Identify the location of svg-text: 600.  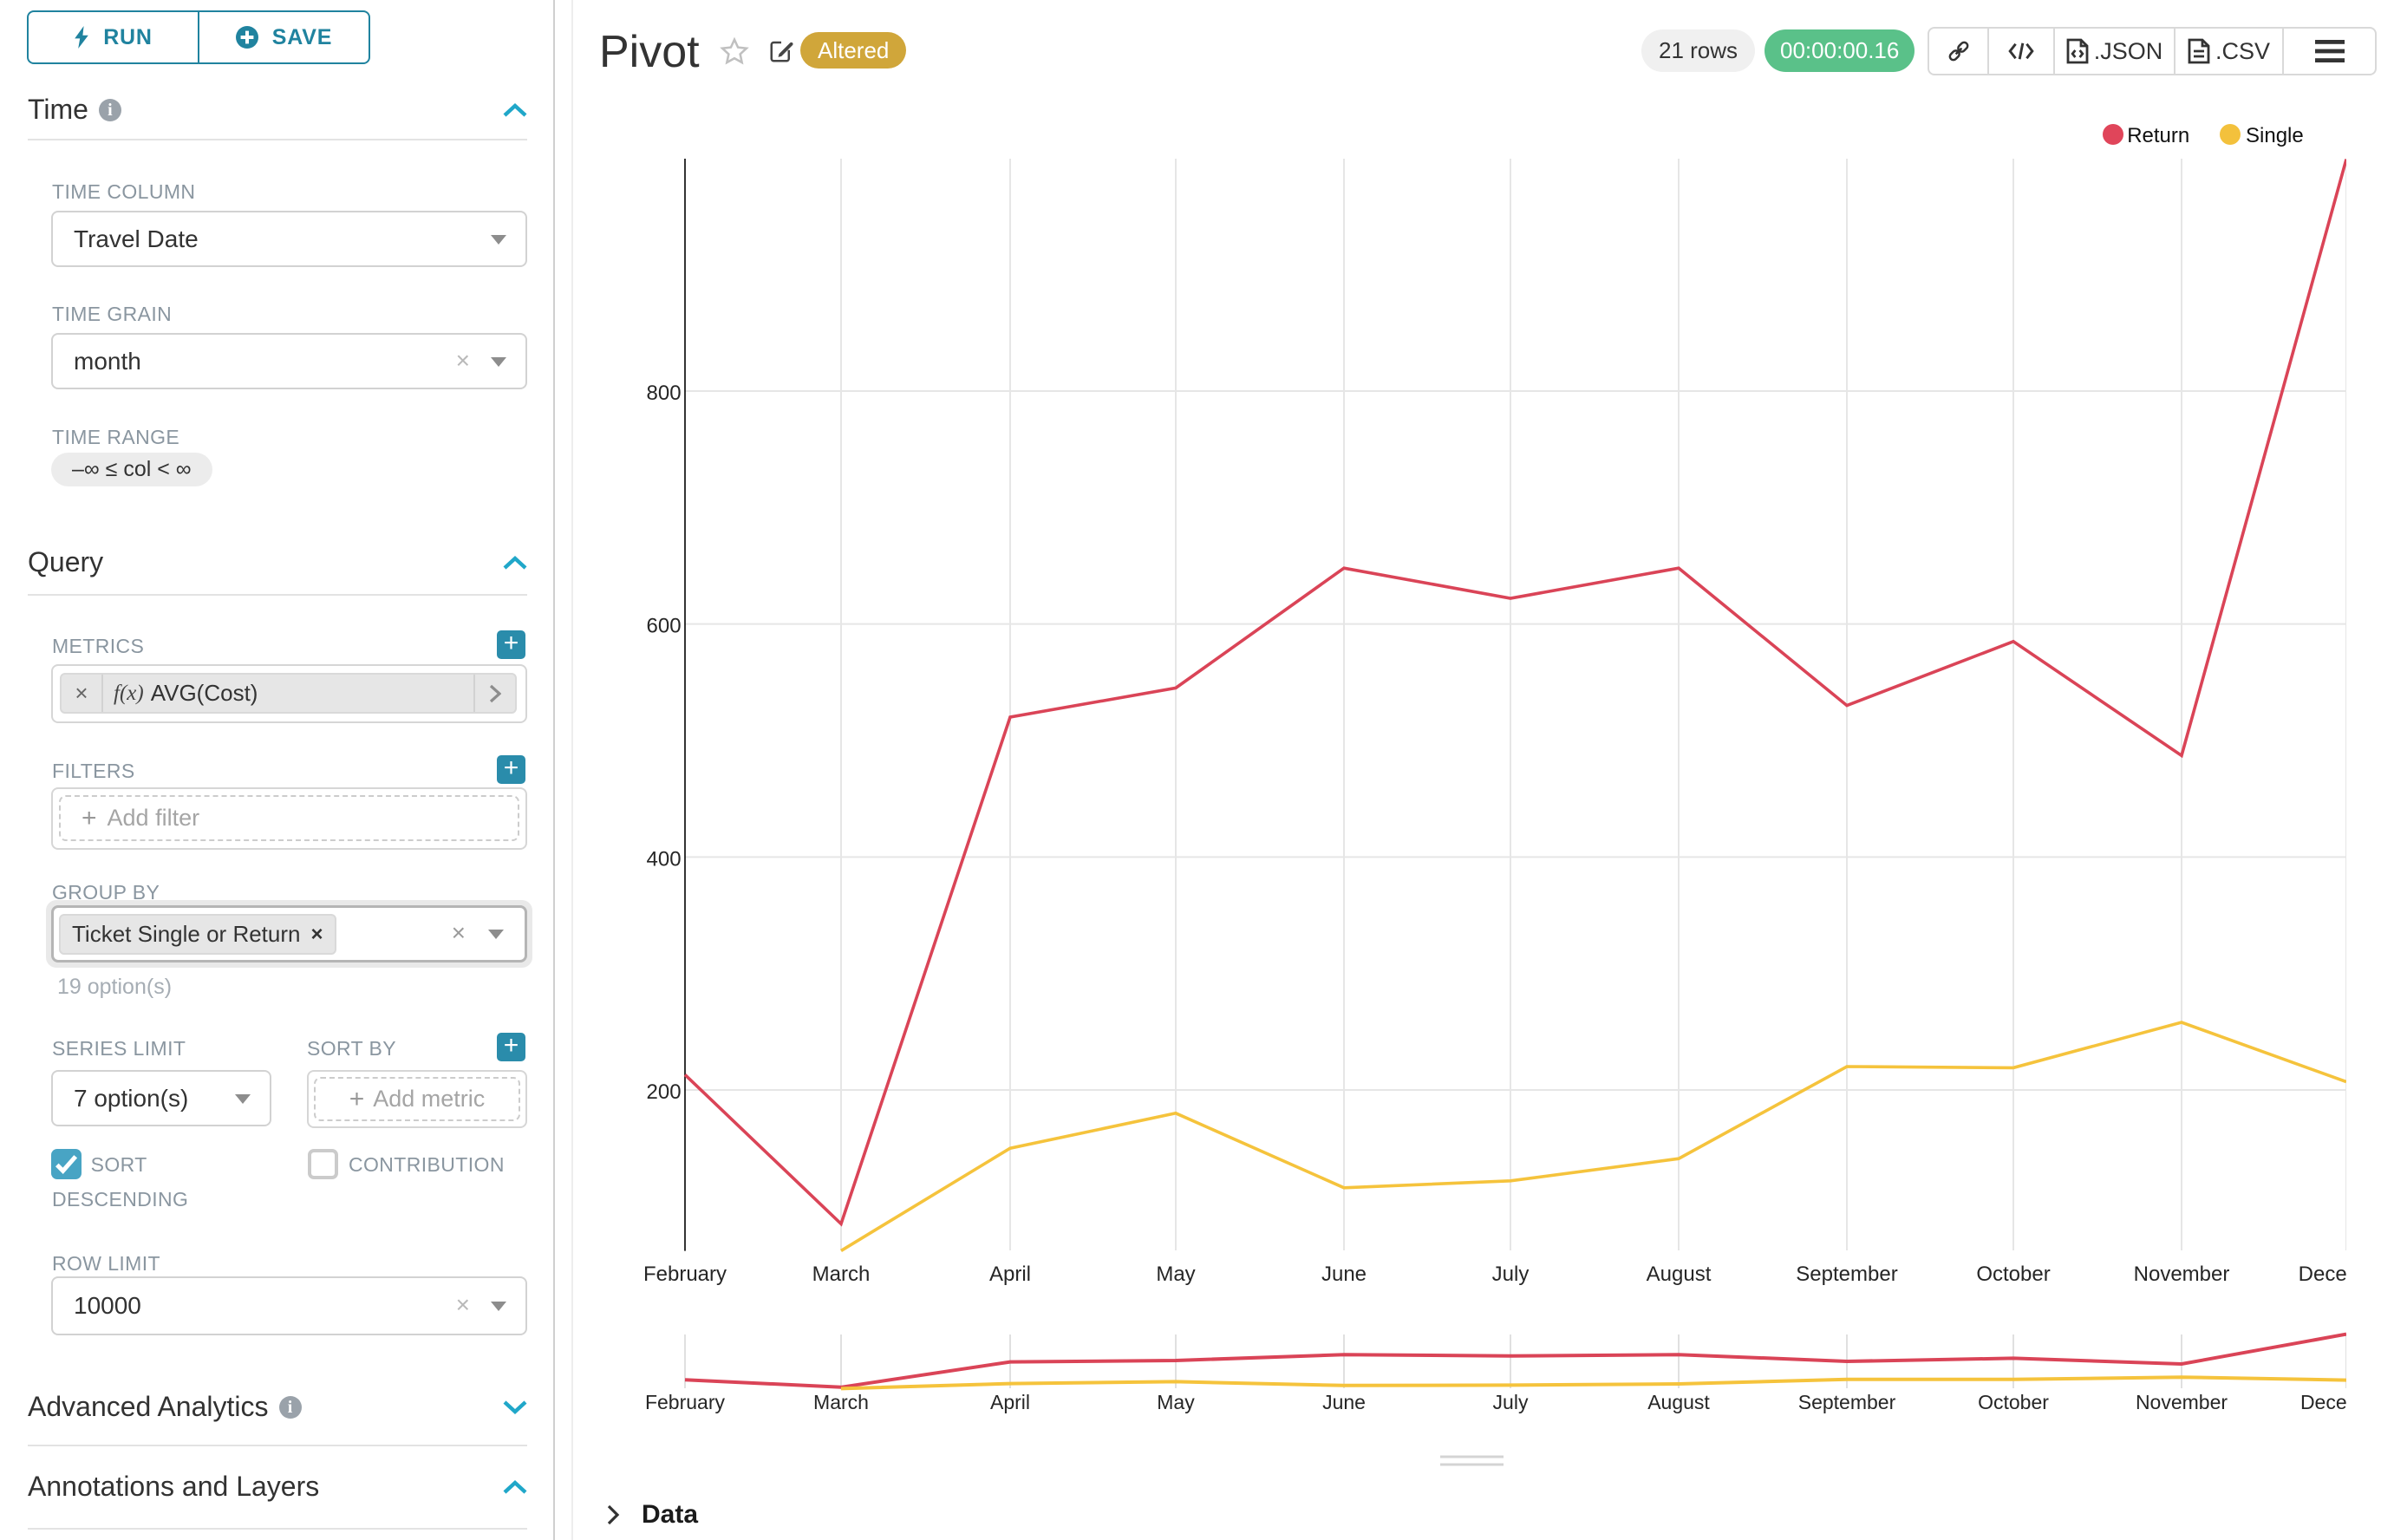
(665, 626).